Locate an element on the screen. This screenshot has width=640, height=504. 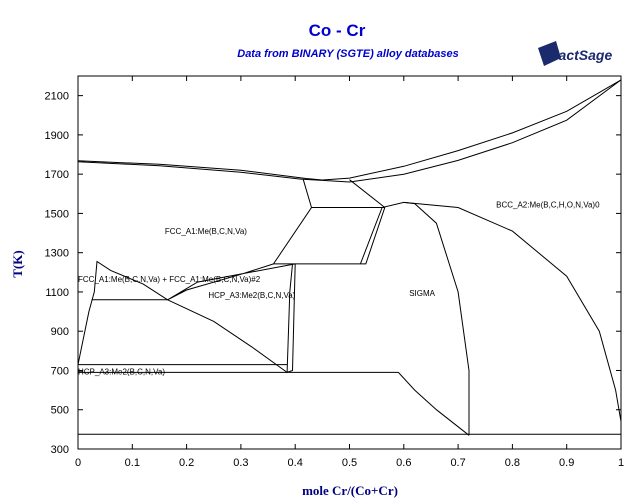
y-tick-label: 1700 is located at coordinates (57, 175).